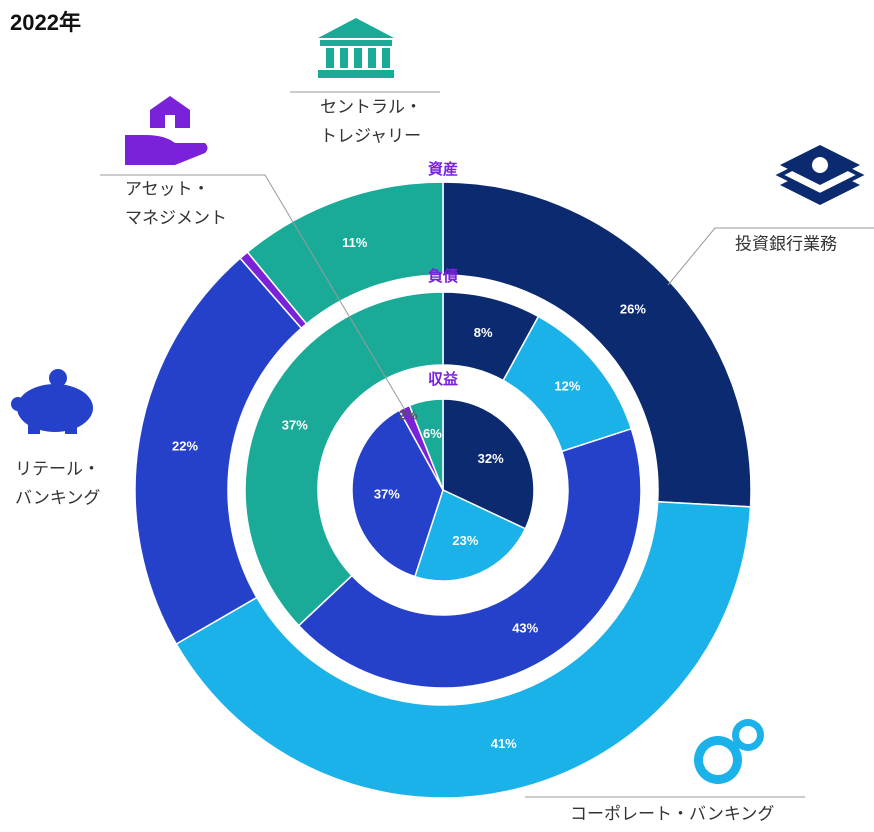 The height and width of the screenshot is (832, 874). I want to click on treasury-icon, so click(356, 48).